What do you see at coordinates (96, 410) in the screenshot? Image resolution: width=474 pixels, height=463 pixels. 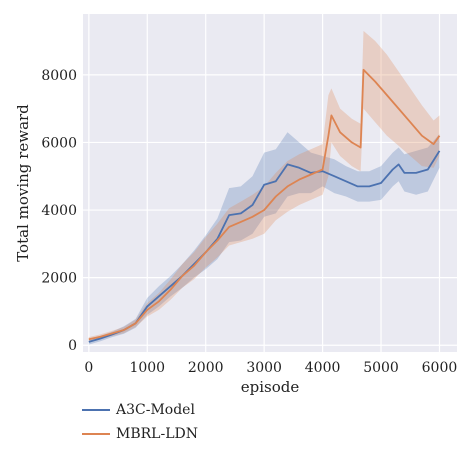 I see `legend-swatch-a3c-model` at bounding box center [96, 410].